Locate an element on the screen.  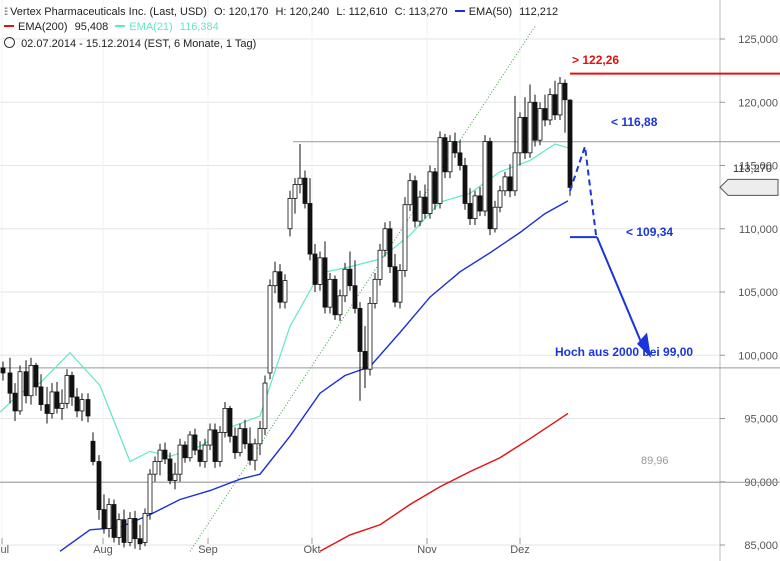
legend-ema200-label: EMA(200) is located at coordinates (43, 27).